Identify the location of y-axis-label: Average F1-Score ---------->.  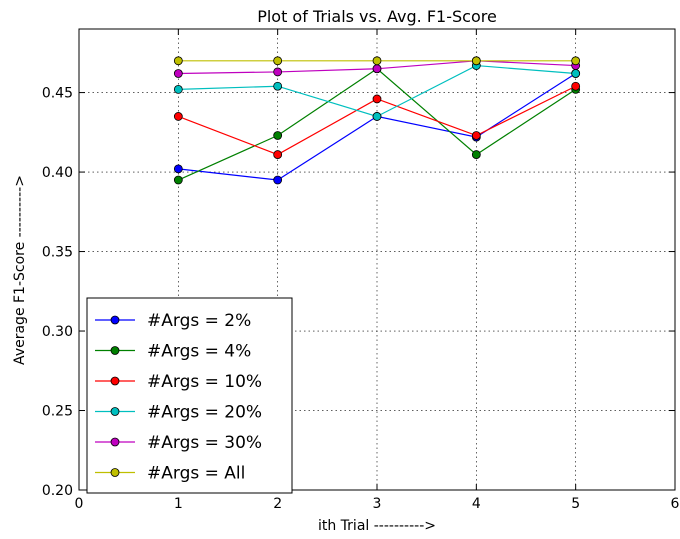
(20, 270).